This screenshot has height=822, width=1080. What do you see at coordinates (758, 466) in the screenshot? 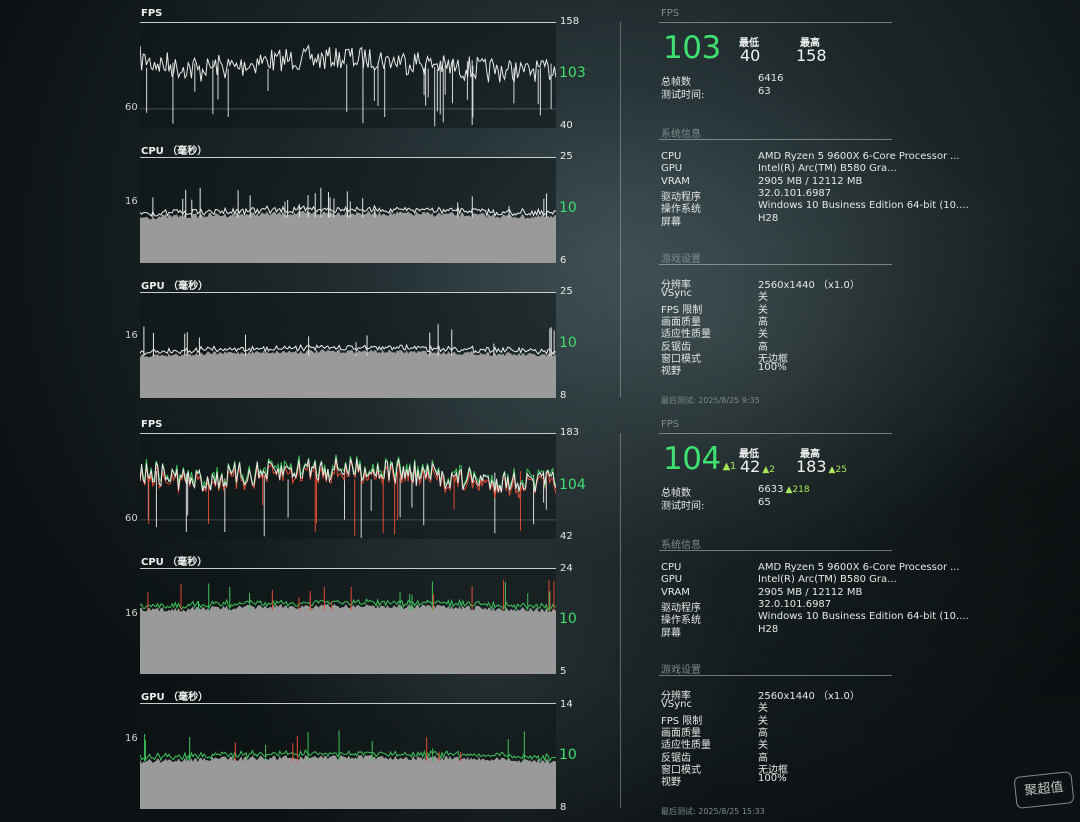
I see `min-fps-value: 42 ▲2` at bounding box center [758, 466].